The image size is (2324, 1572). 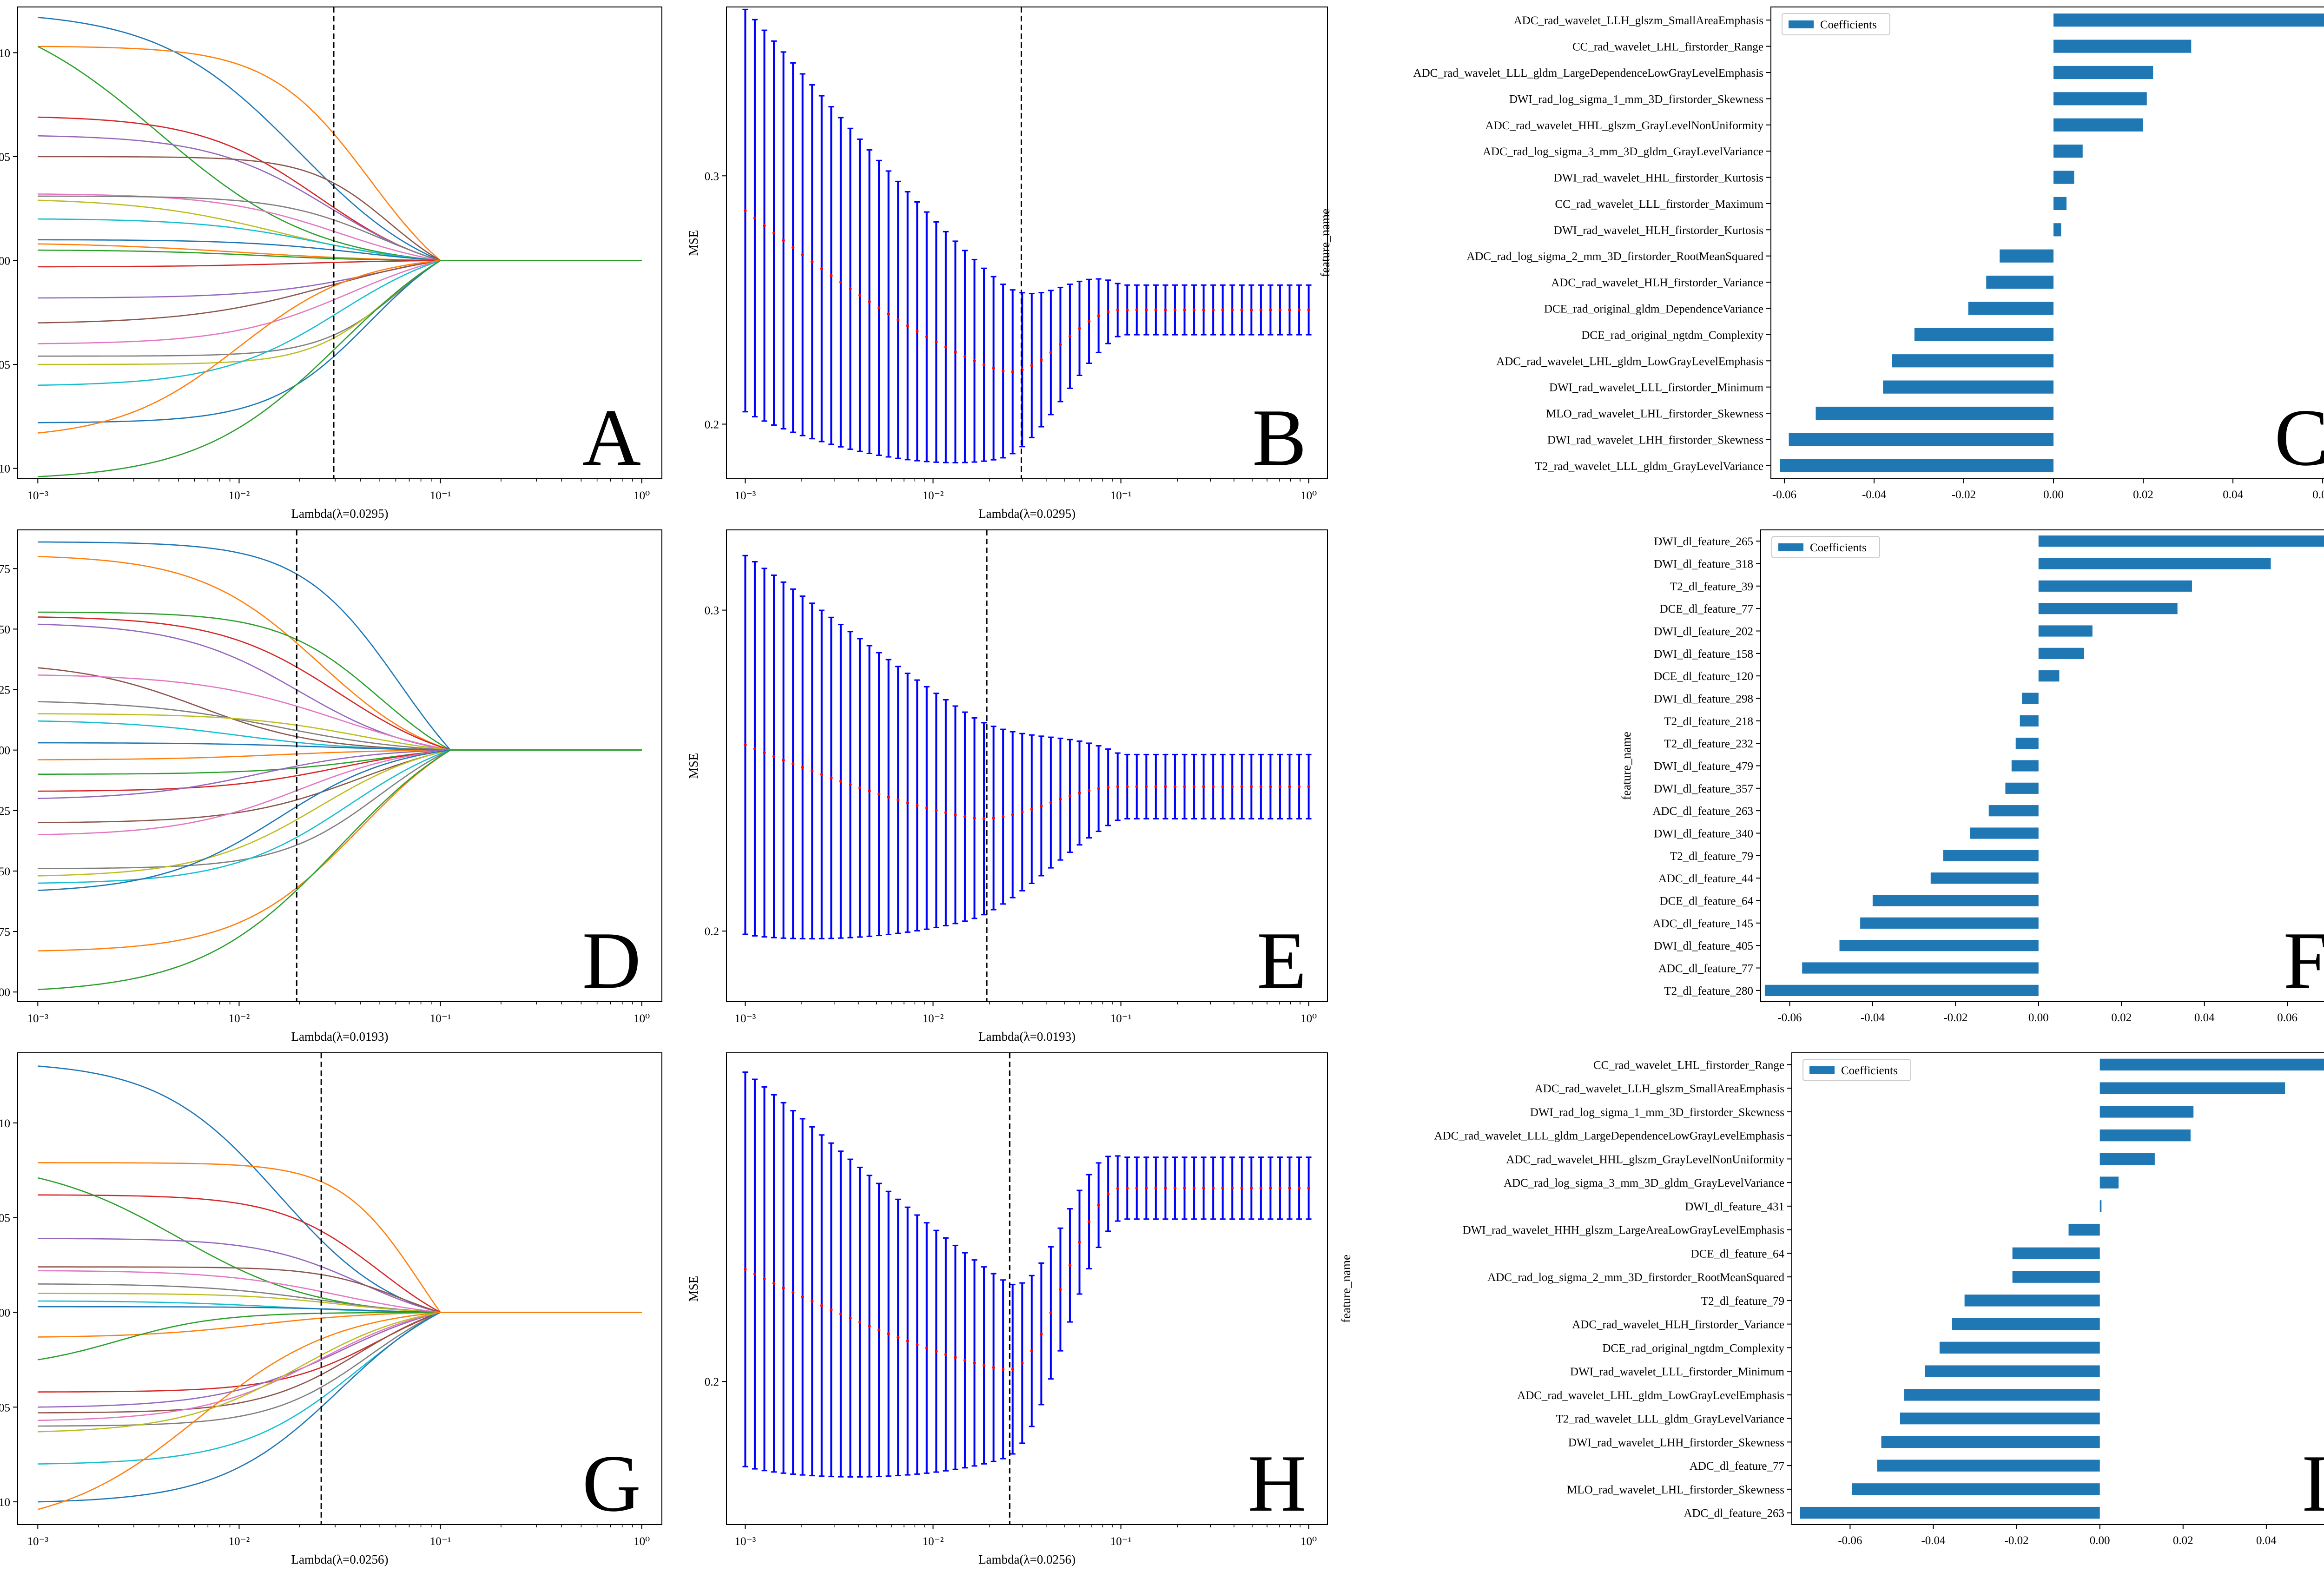 What do you see at coordinates (5, 1502) in the screenshot?
I see `ytick-label: -0.10` at bounding box center [5, 1502].